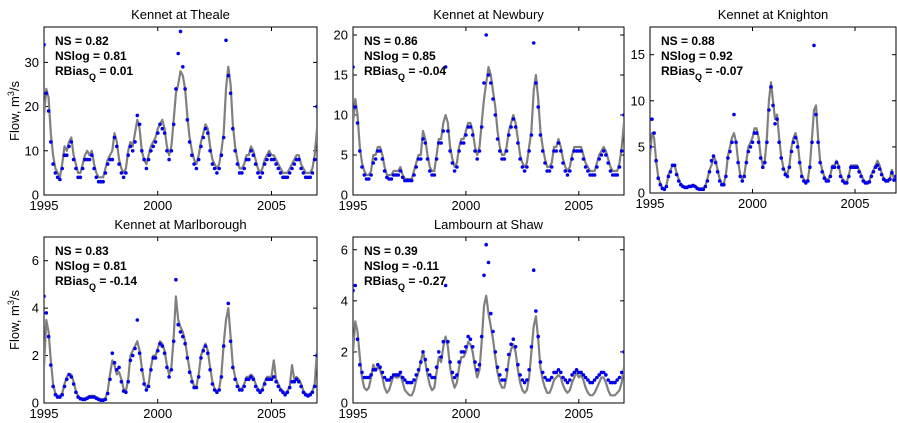  I want to click on x-tick-label: 2000, so click(465, 205).